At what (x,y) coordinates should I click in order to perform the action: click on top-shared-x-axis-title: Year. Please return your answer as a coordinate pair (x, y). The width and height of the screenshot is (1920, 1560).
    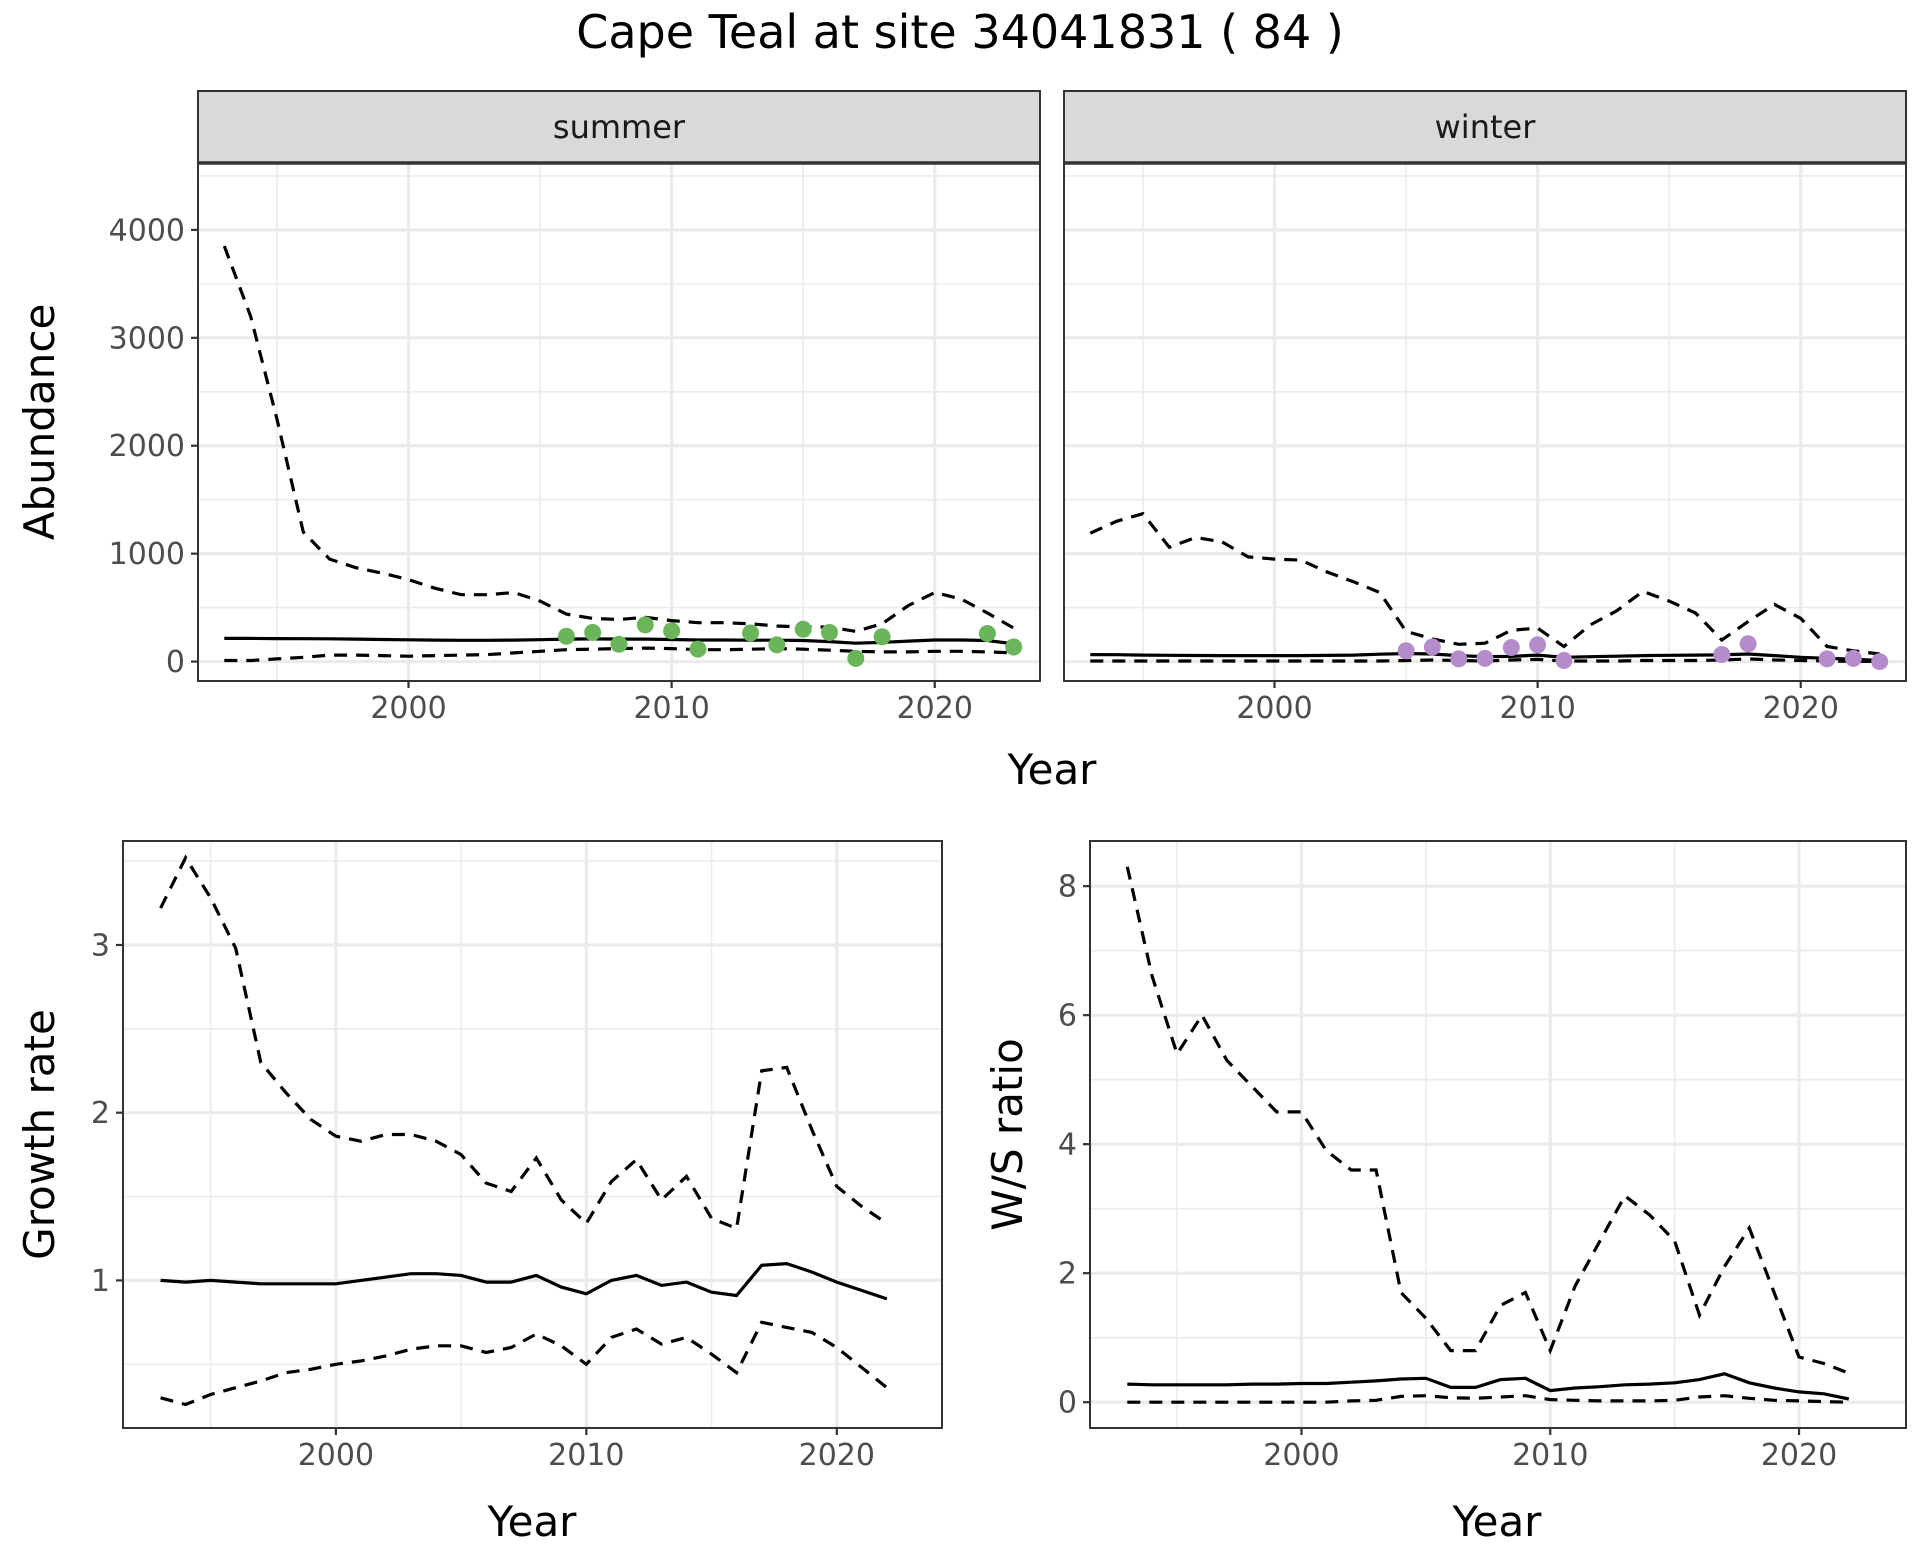
    Looking at the image, I should click on (1052, 769).